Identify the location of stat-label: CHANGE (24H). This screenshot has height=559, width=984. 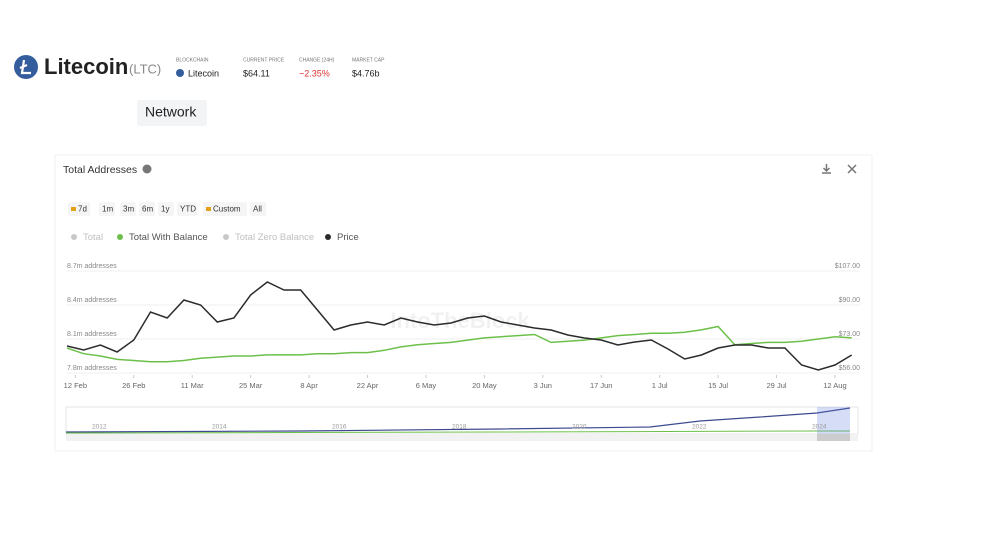
(317, 60).